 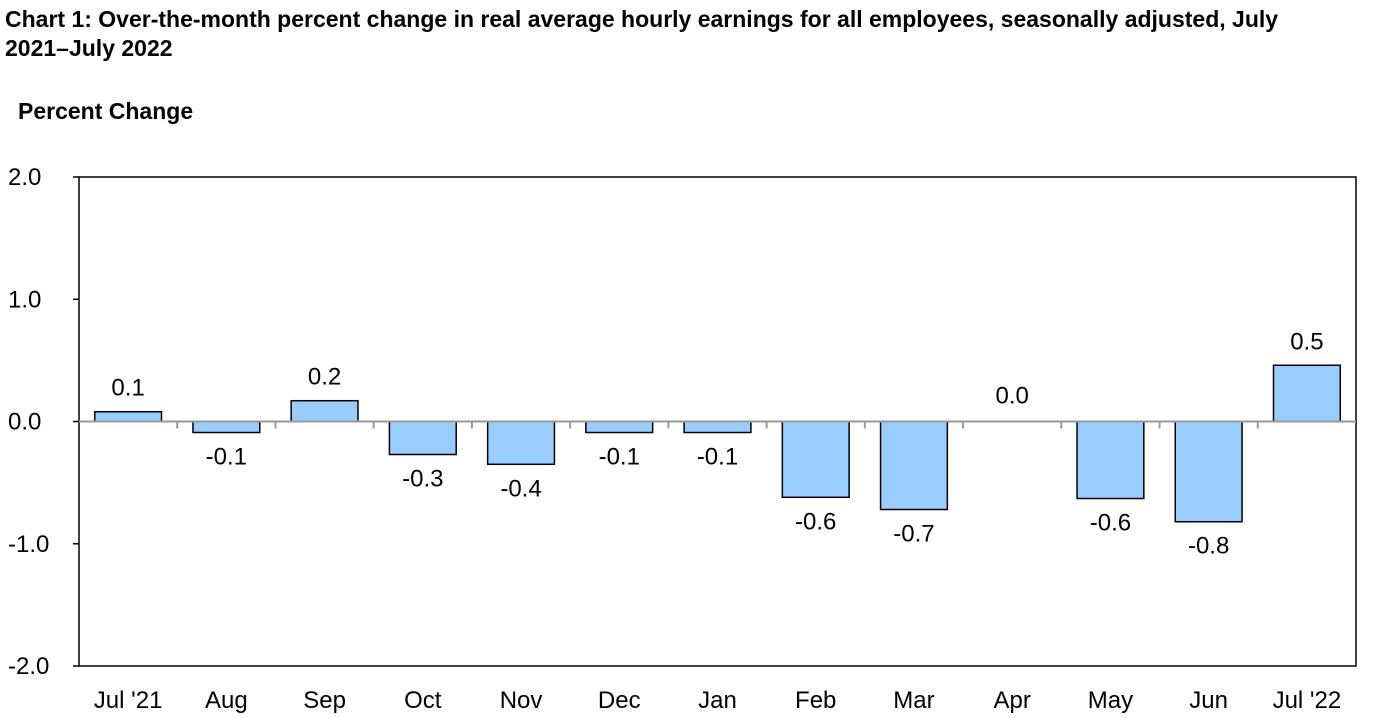 What do you see at coordinates (1306, 341) in the screenshot?
I see `data-label: 0.5` at bounding box center [1306, 341].